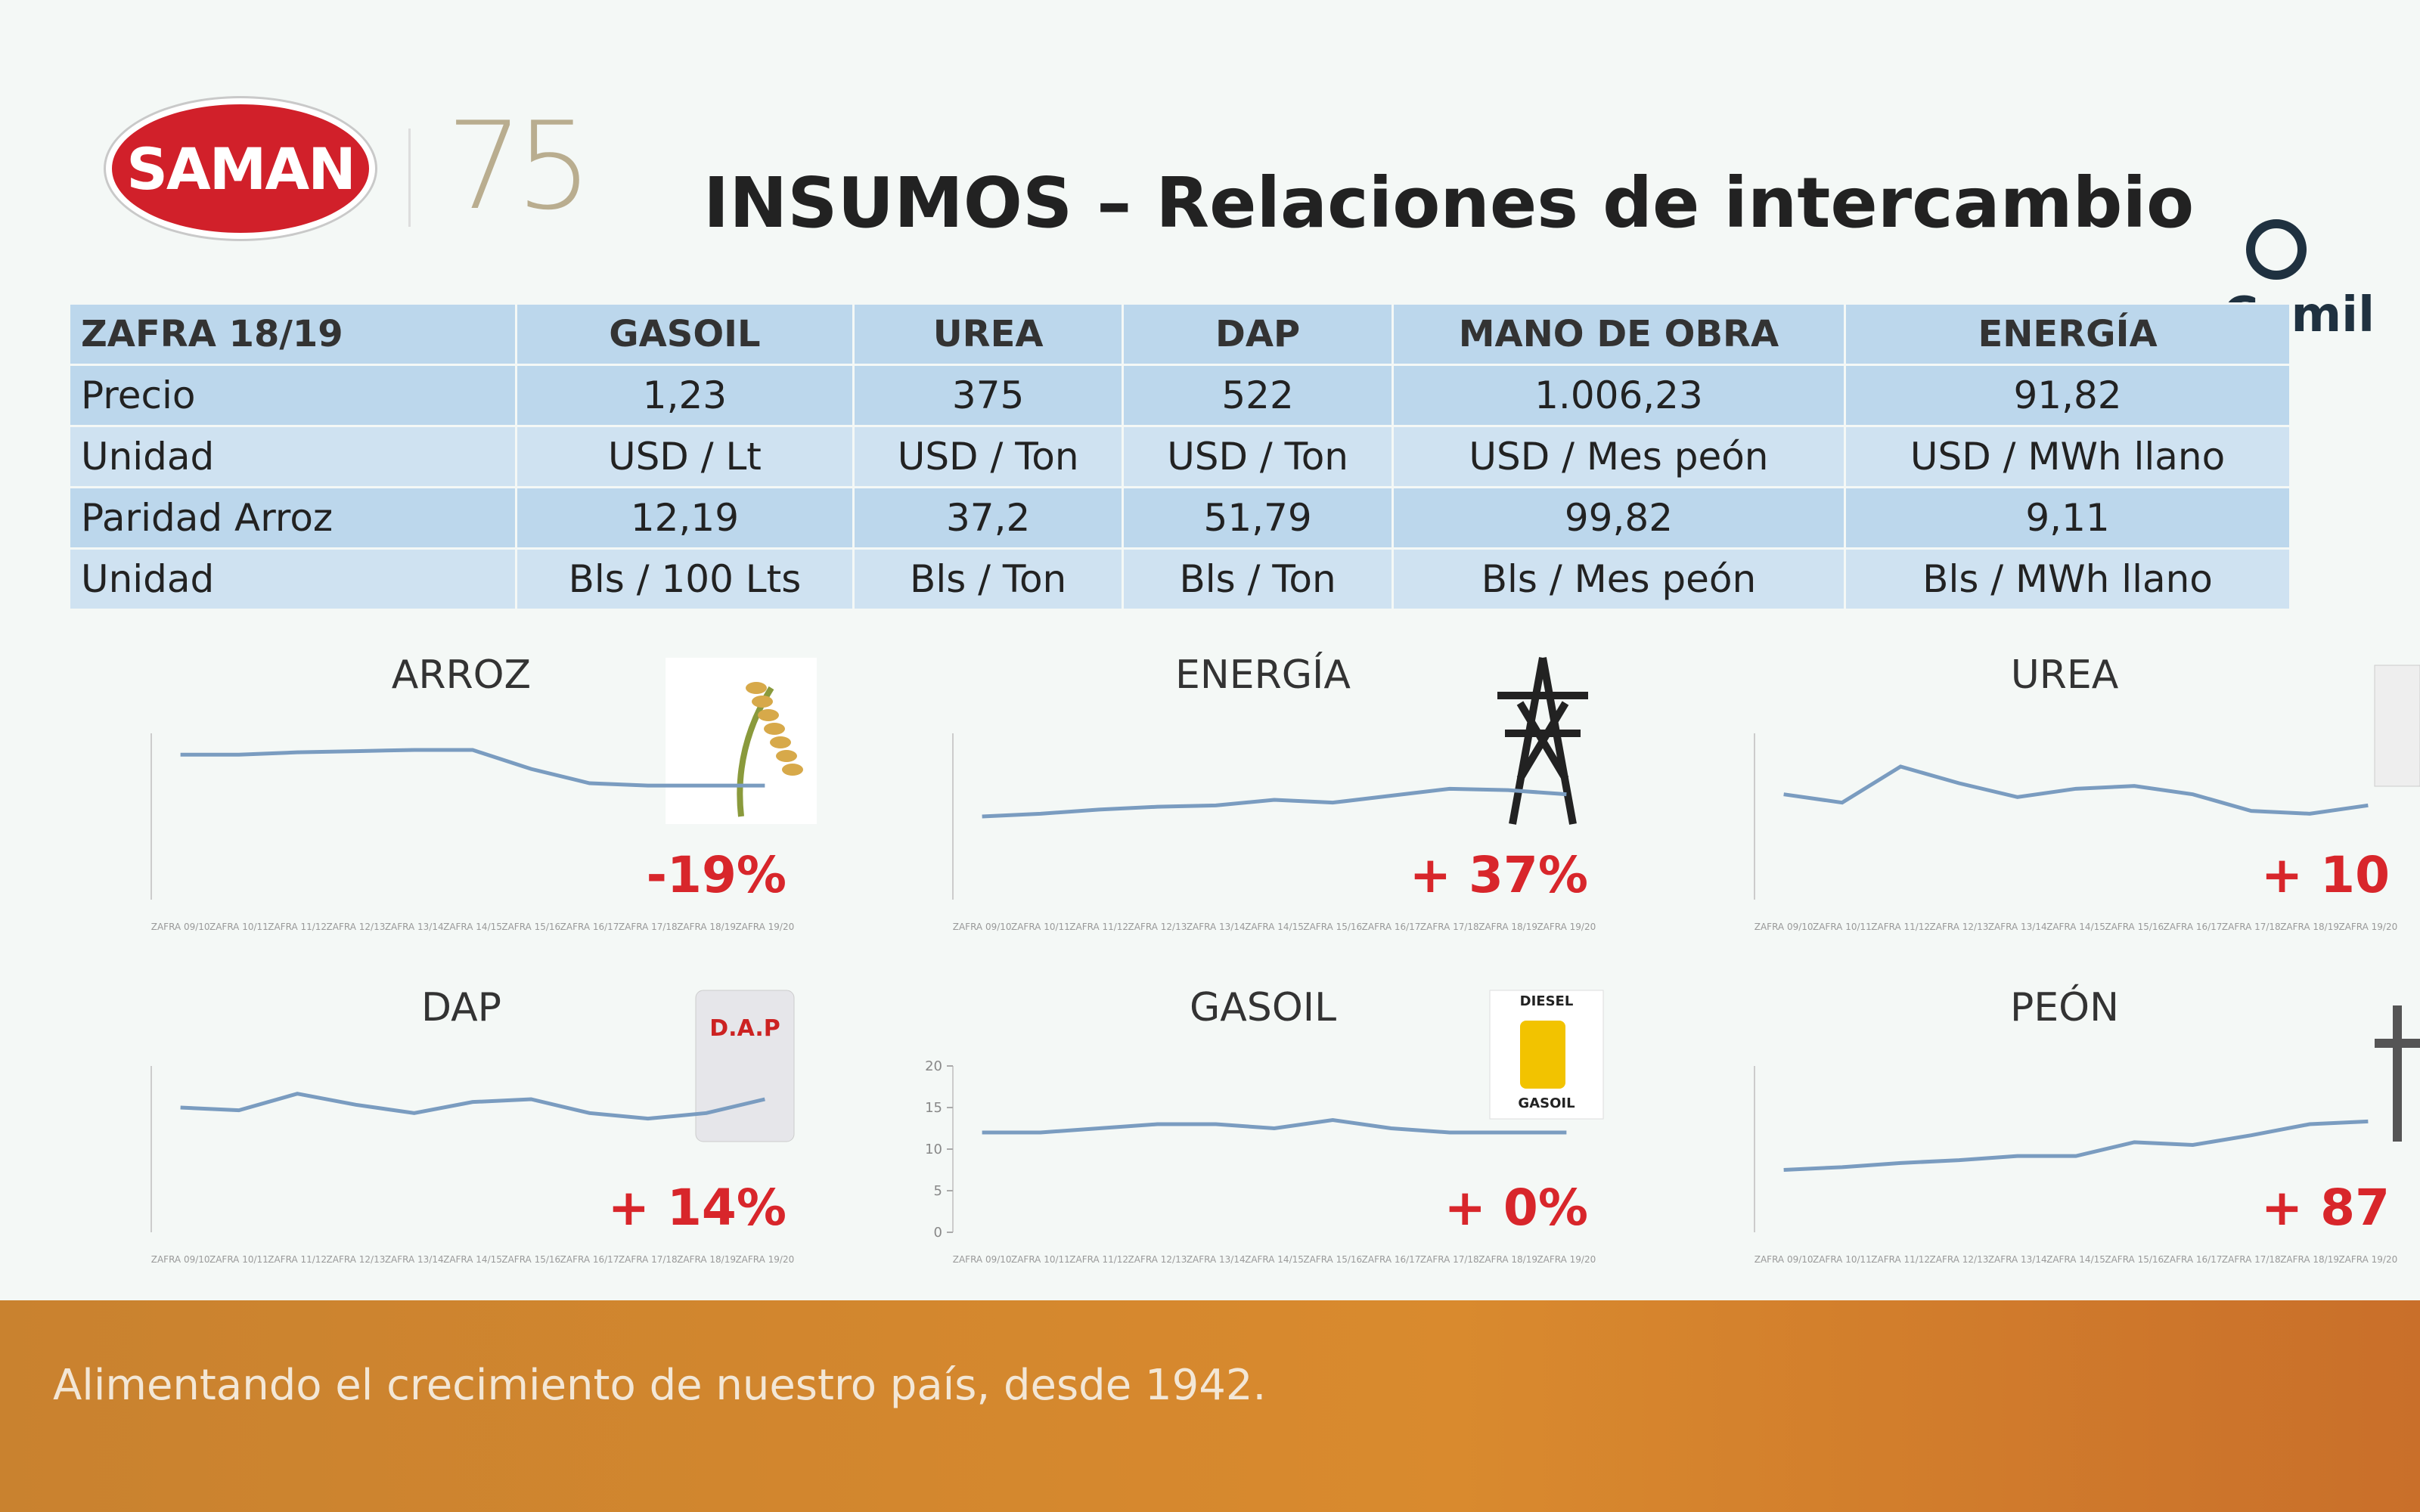 The image size is (2420, 1512). I want to click on cell: 37,2, so click(988, 518).